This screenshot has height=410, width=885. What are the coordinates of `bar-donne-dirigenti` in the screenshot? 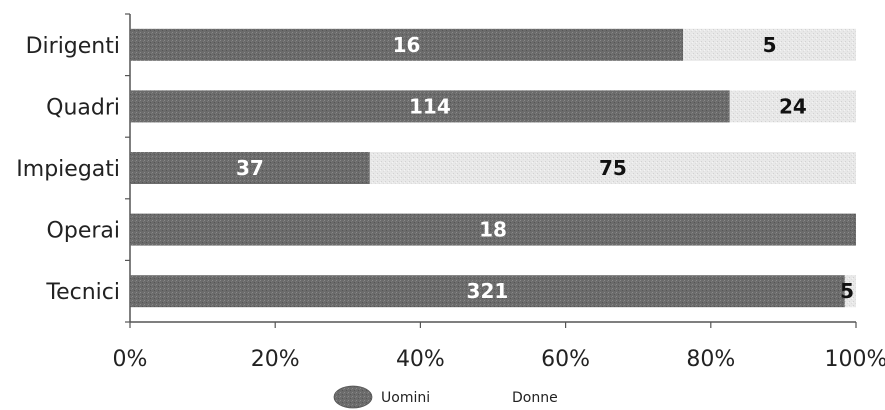 It's located at (769, 44).